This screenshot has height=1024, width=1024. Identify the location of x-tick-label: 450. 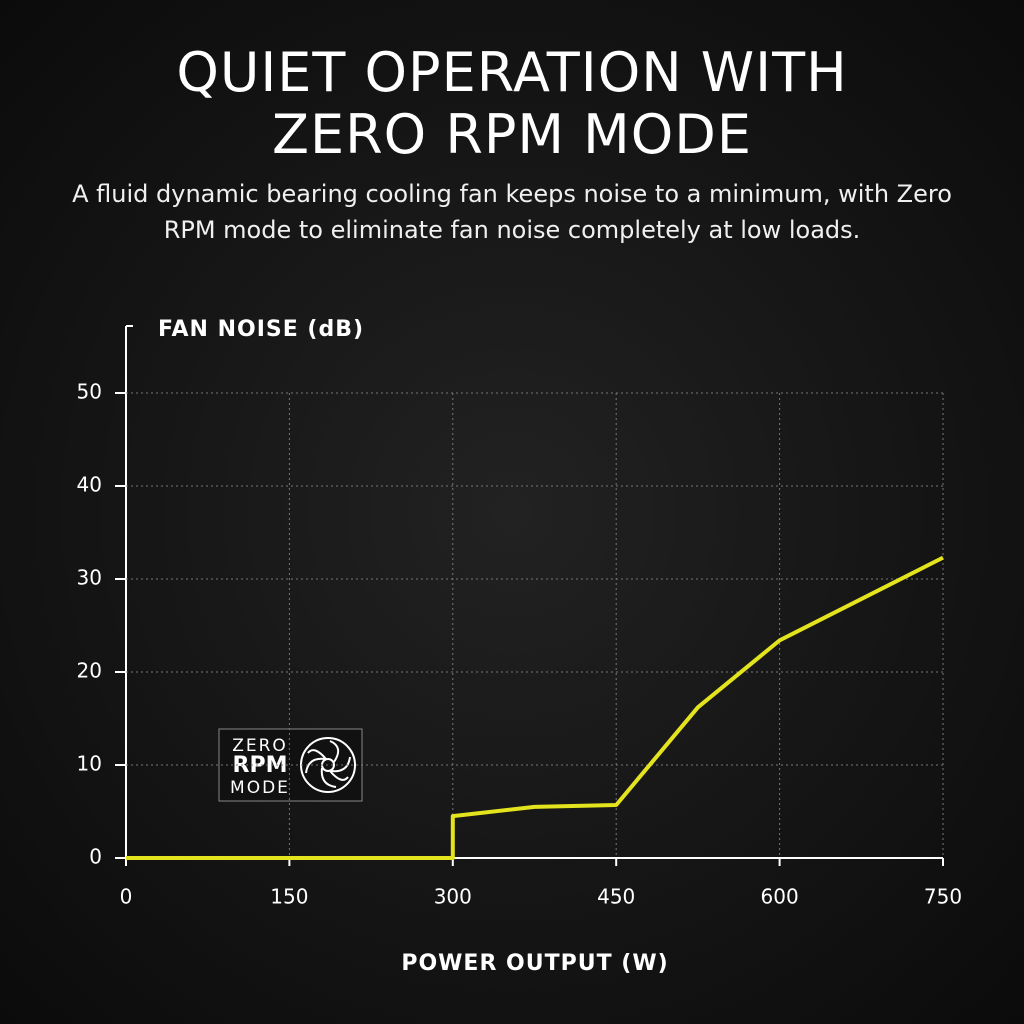
(616, 897).